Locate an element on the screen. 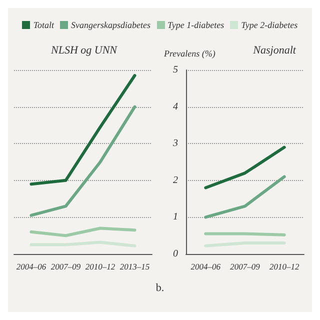 The height and width of the screenshot is (320, 320). y-tick-label: 4 is located at coordinates (175, 106).